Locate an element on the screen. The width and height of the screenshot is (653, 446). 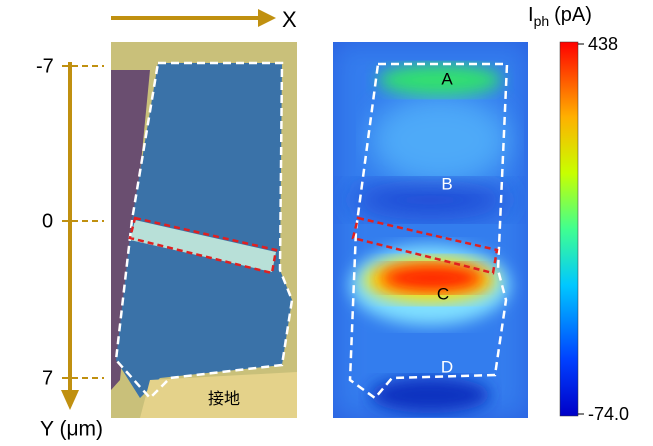
region-label: D is located at coordinates (447, 366).